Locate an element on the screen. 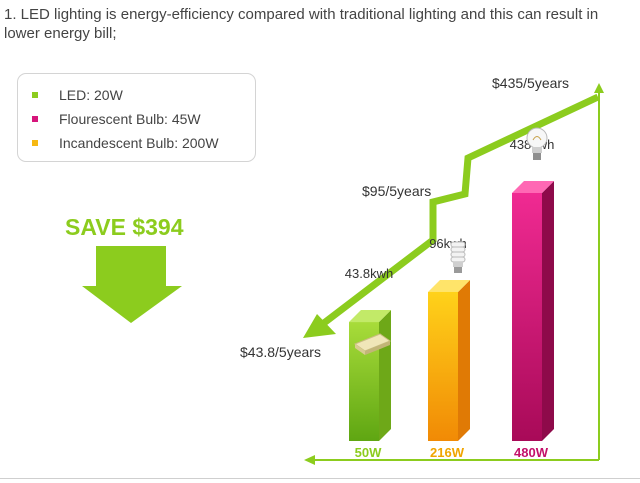 This screenshot has height=483, width=640. category-label-2: 480W is located at coordinates (531, 452).